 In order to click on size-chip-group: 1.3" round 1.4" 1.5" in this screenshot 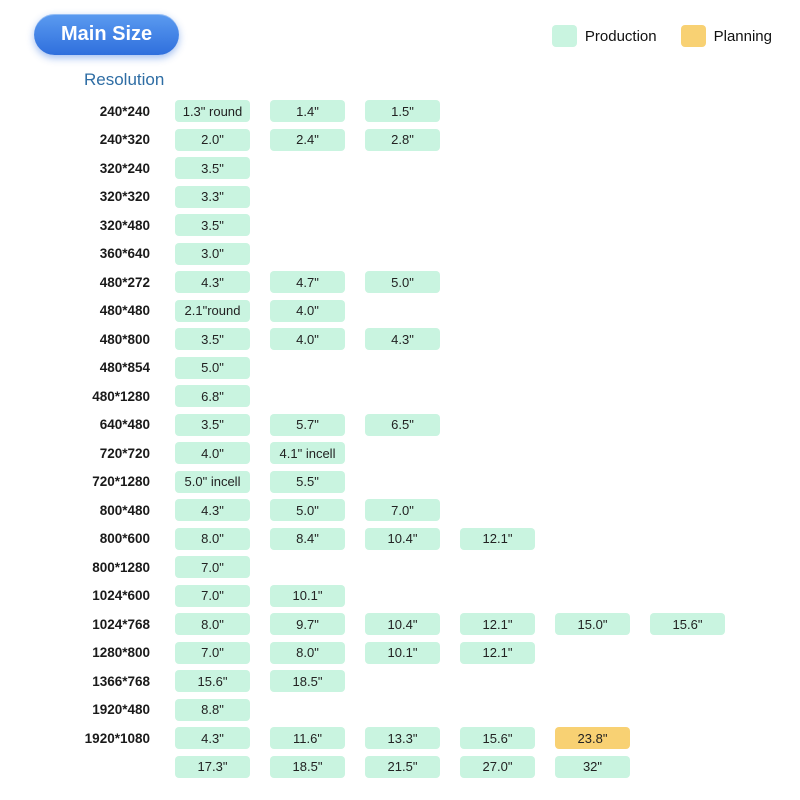, I will do `click(305, 111)`.